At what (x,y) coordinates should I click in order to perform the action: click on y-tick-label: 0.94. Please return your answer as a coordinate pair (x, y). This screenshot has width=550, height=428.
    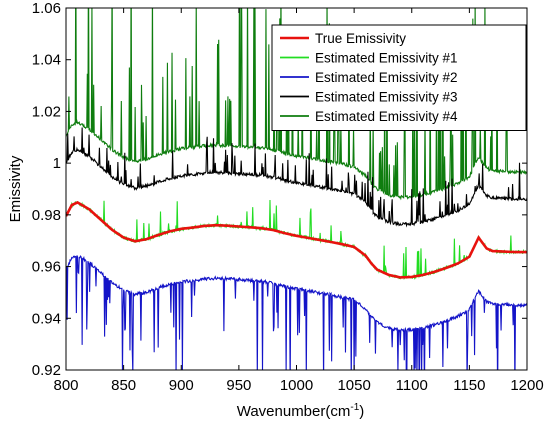
    Looking at the image, I should click on (46, 318).